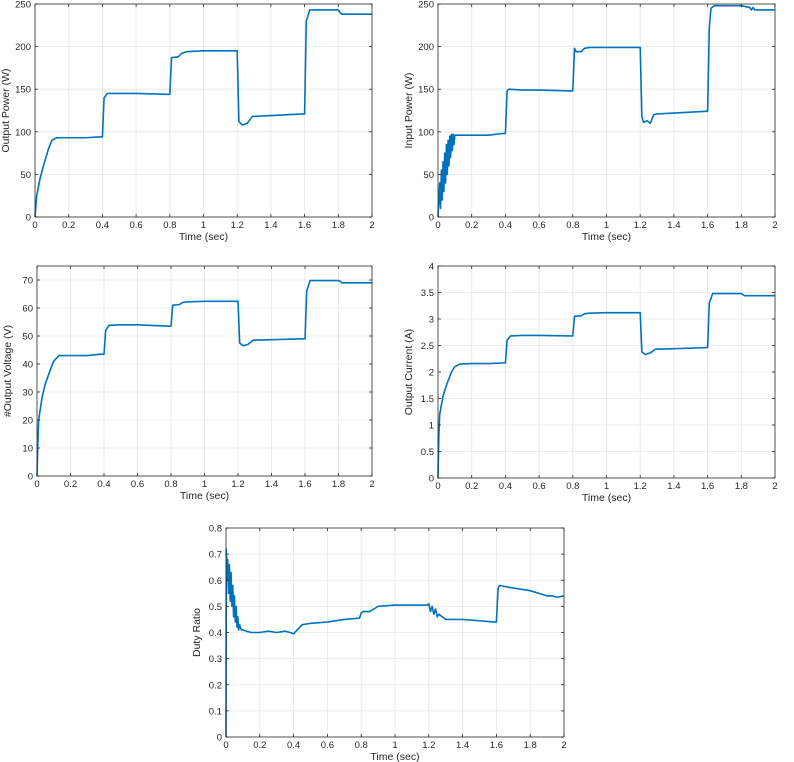  Describe the element at coordinates (27, 449) in the screenshot. I see `y-tick-label: 10` at that location.